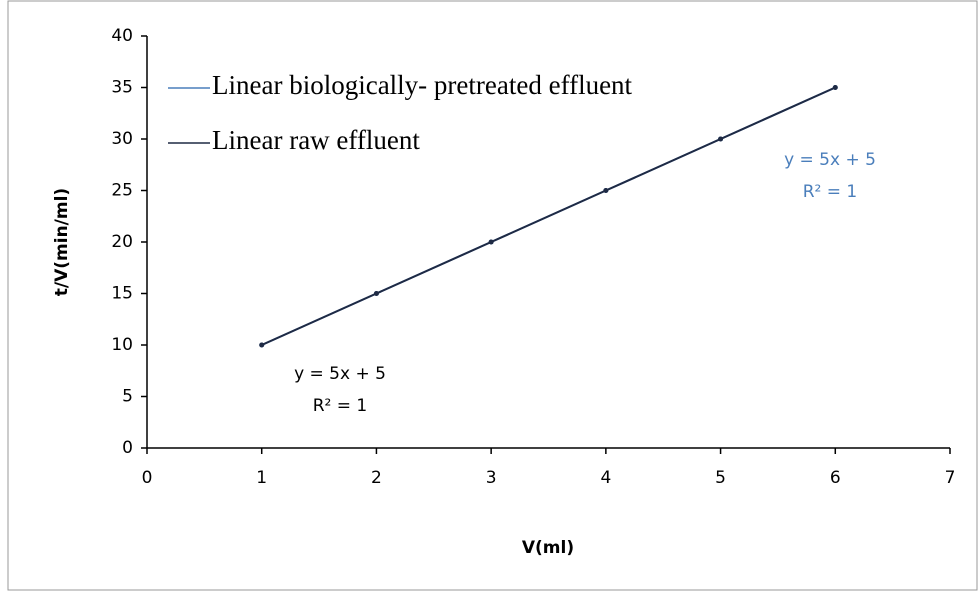 This screenshot has height=595, width=978. I want to click on y-tick-label: 35, so click(122, 88).